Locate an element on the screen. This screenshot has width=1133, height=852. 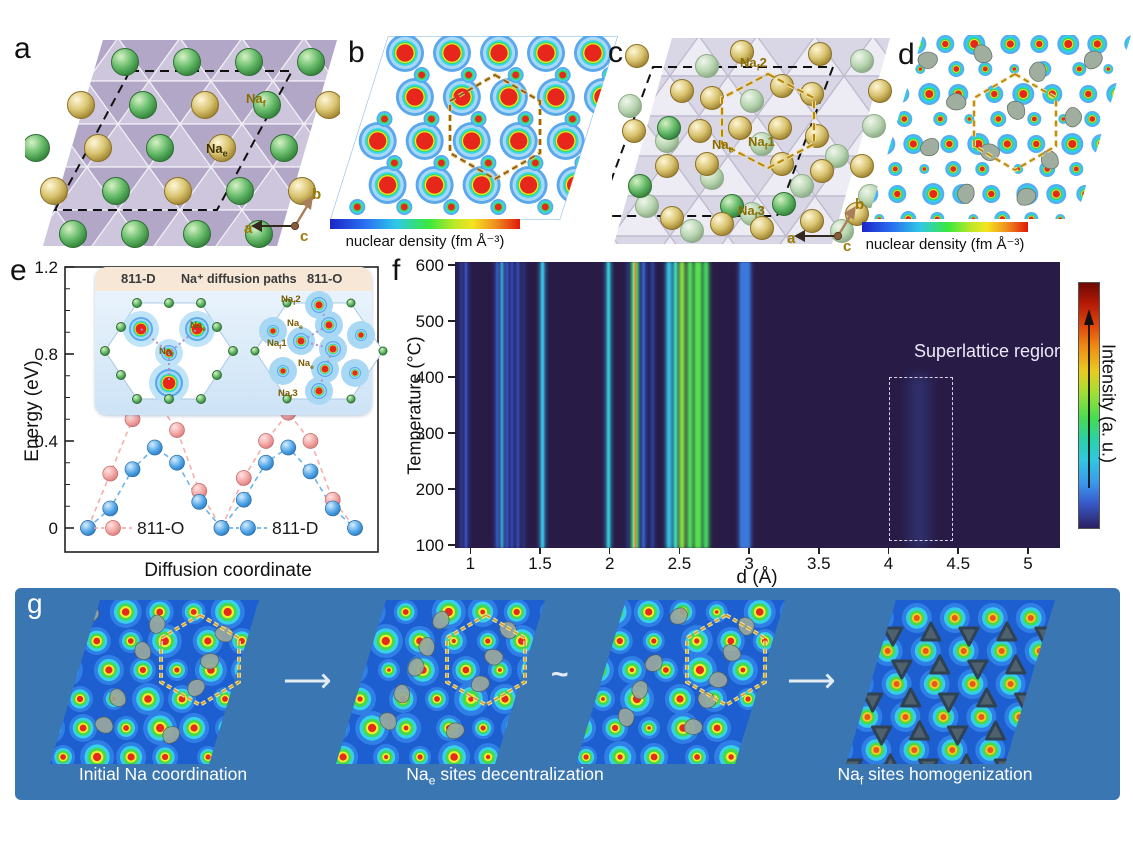
panel-b-density-map is located at coordinates (474, 128).